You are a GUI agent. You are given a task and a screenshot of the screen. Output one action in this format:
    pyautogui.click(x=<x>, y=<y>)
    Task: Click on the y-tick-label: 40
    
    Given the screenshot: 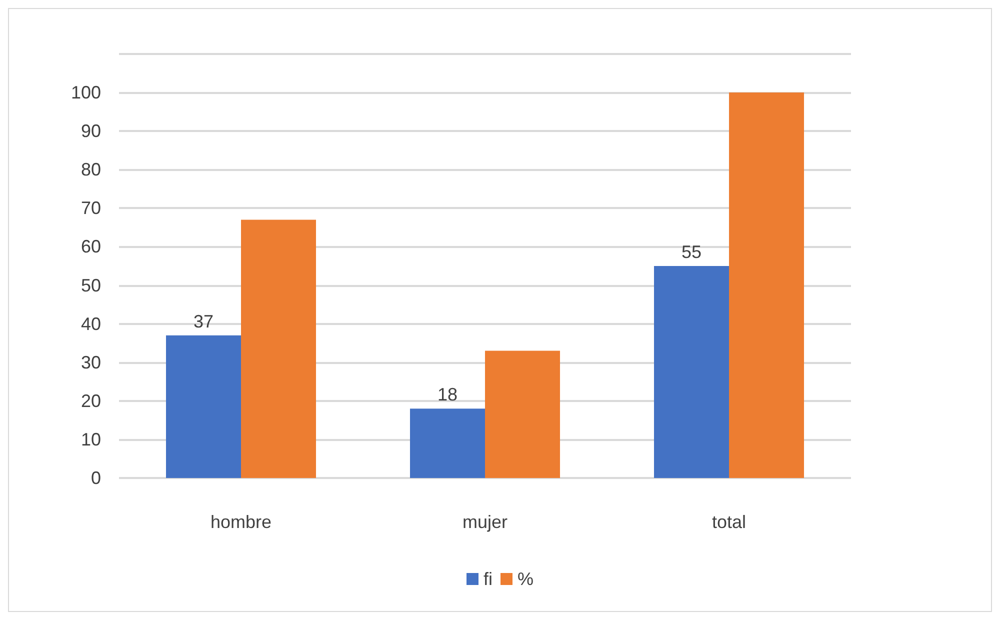 What is the action you would take?
    pyautogui.click(x=90, y=324)
    